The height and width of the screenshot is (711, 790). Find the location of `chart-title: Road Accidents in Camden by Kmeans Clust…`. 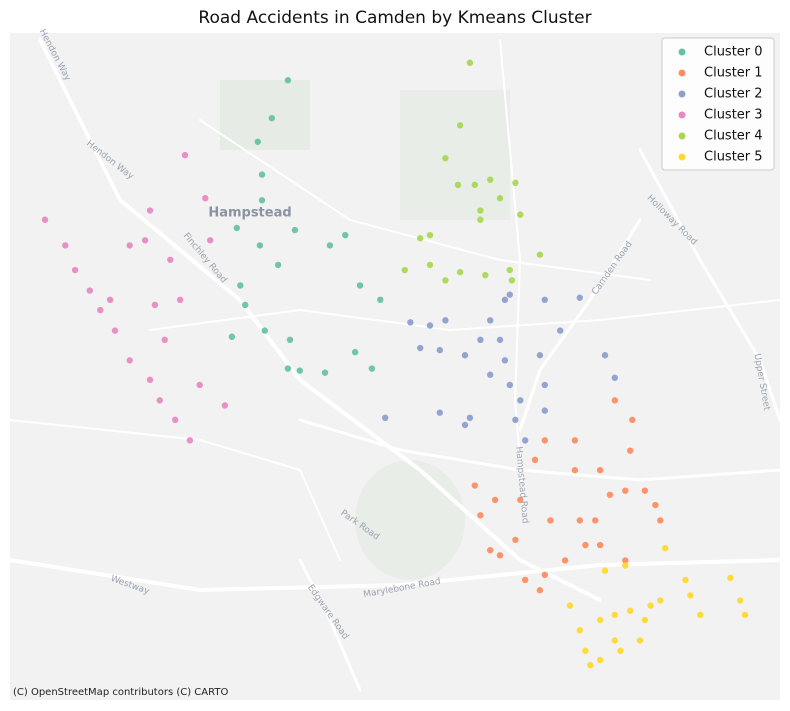

chart-title: Road Accidents in Camden by Kmeans Clust… is located at coordinates (394, 18).